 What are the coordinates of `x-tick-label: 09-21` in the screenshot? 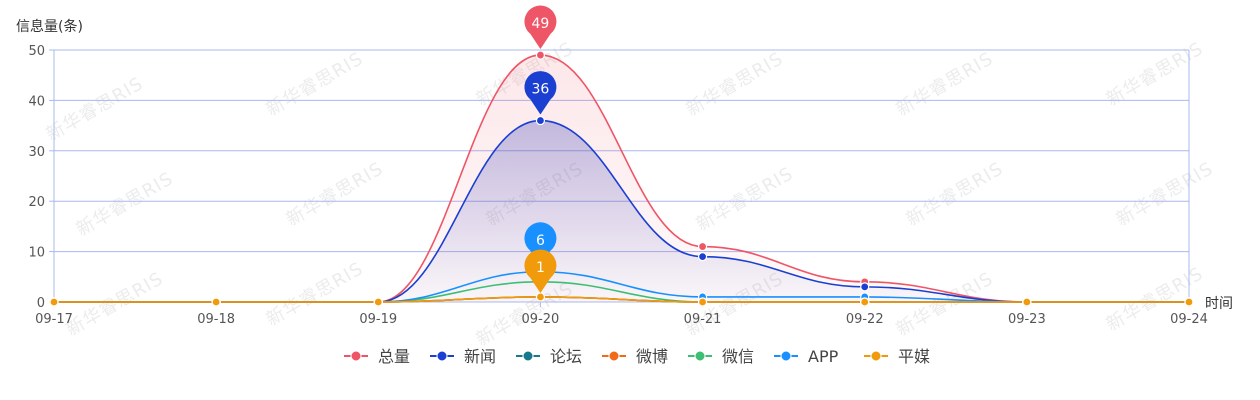 It's located at (703, 319).